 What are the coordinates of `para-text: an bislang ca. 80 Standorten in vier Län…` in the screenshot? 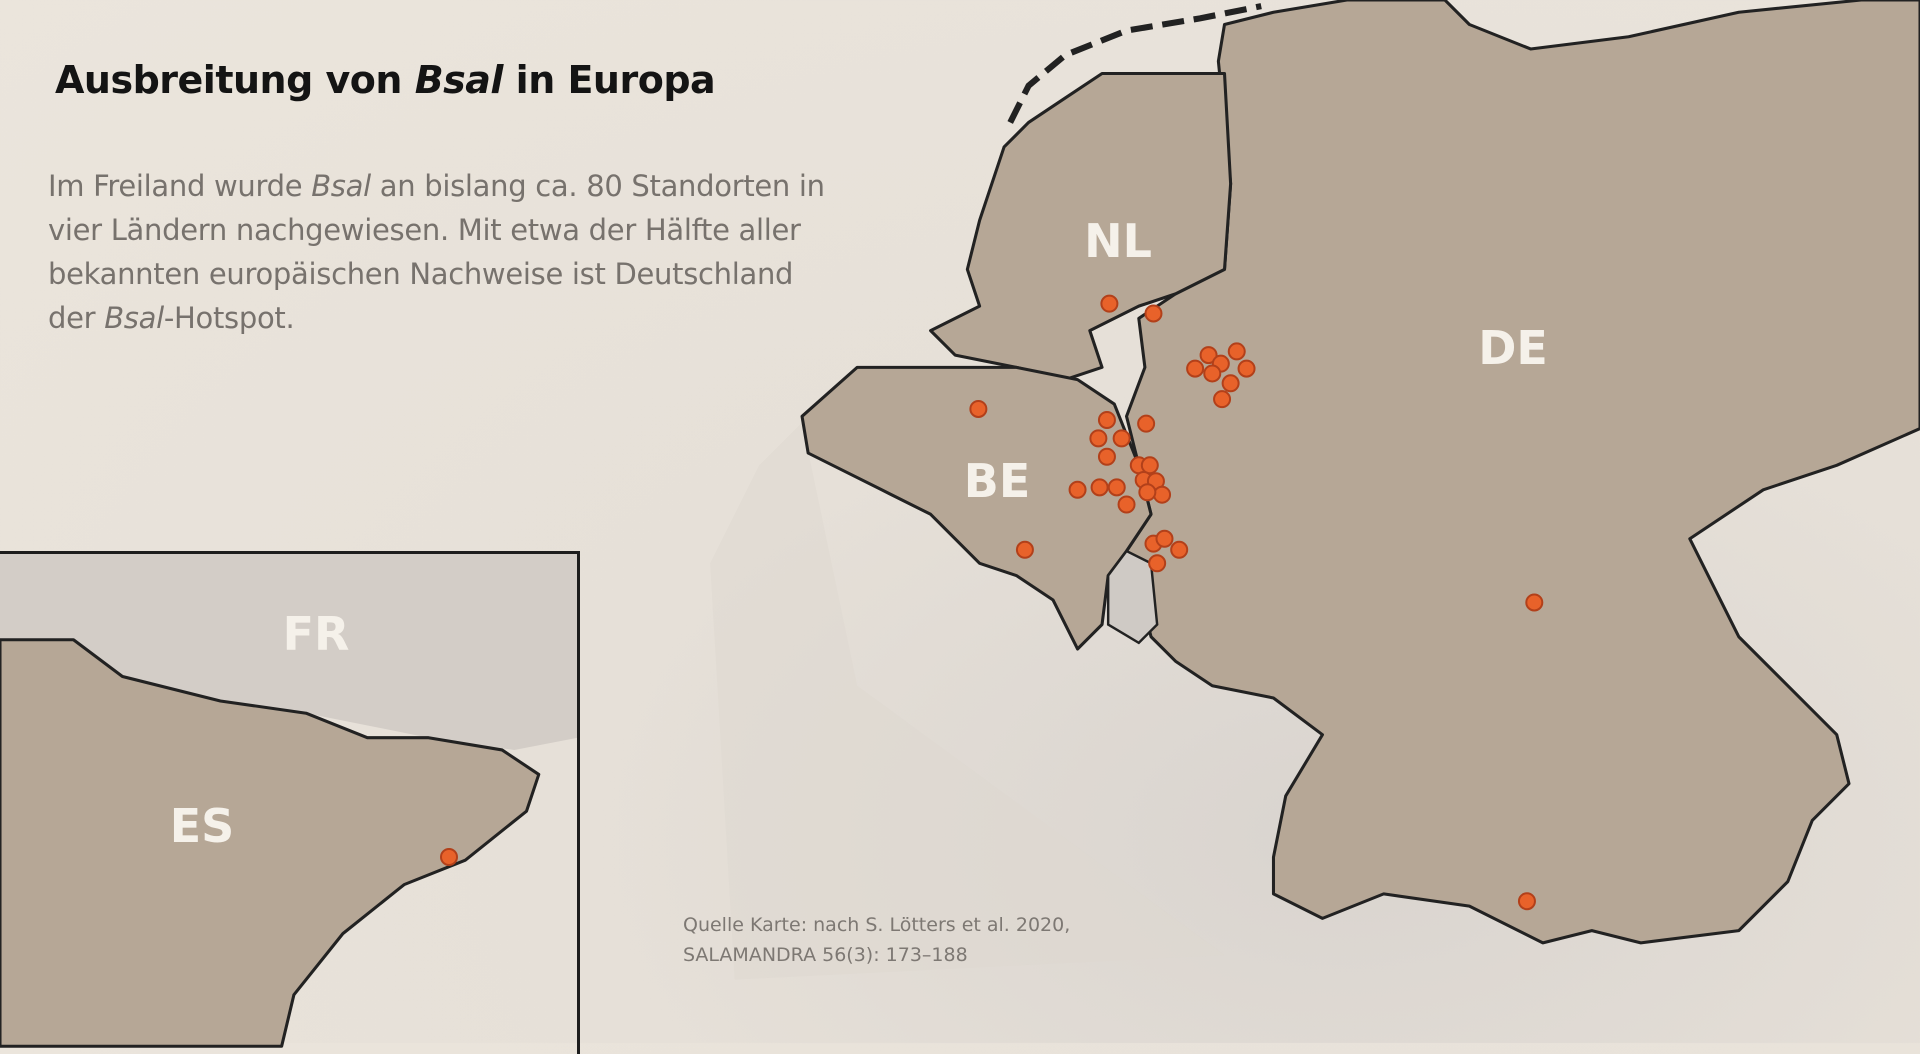 It's located at (436, 252).